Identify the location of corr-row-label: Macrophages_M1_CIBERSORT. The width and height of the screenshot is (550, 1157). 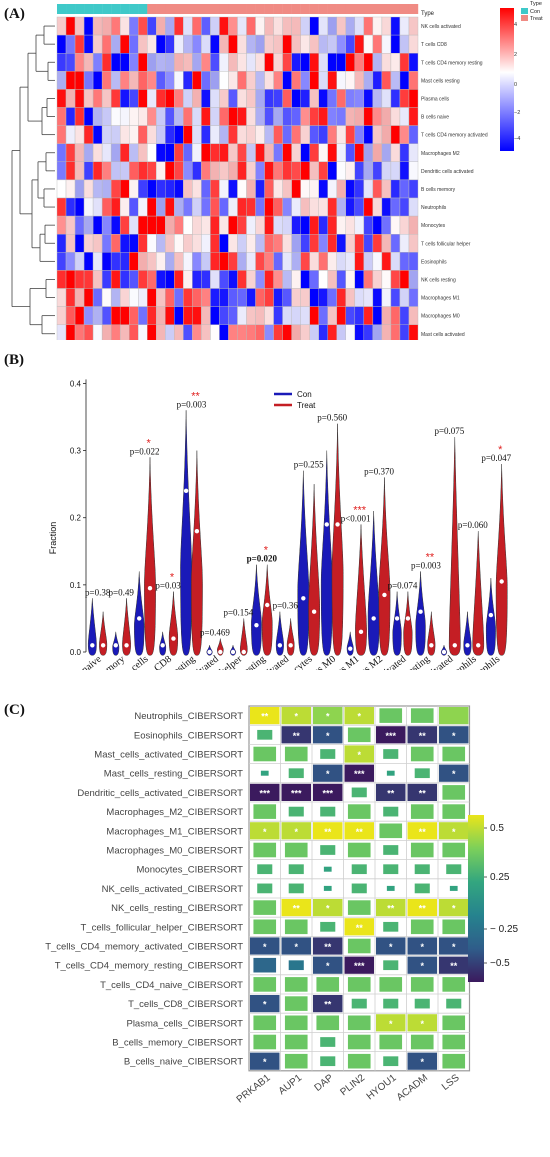
(174, 831).